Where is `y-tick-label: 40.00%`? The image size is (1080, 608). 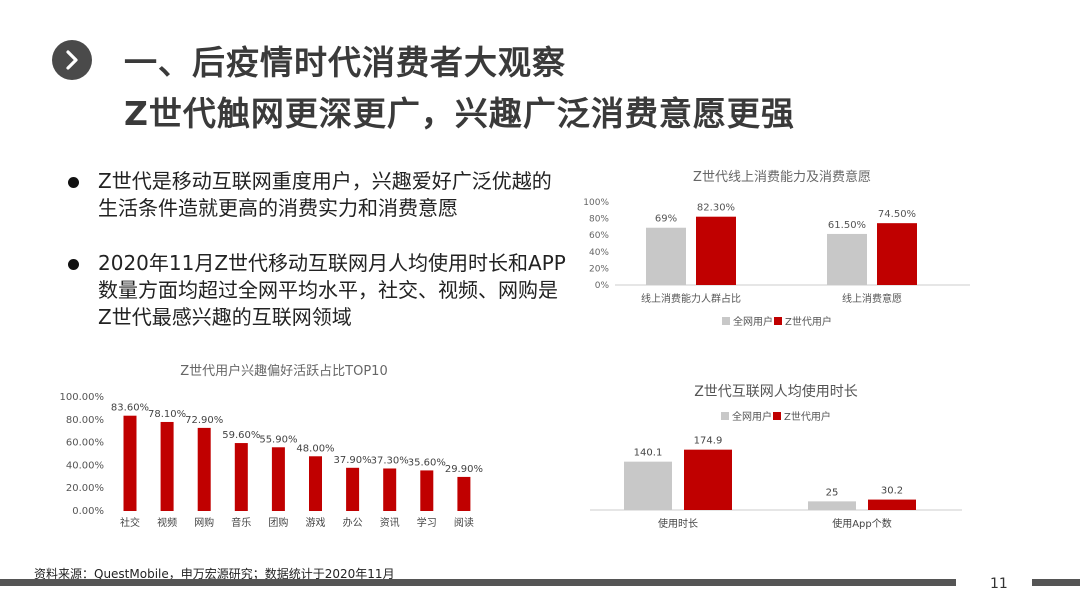
y-tick-label: 40.00% is located at coordinates (85, 465).